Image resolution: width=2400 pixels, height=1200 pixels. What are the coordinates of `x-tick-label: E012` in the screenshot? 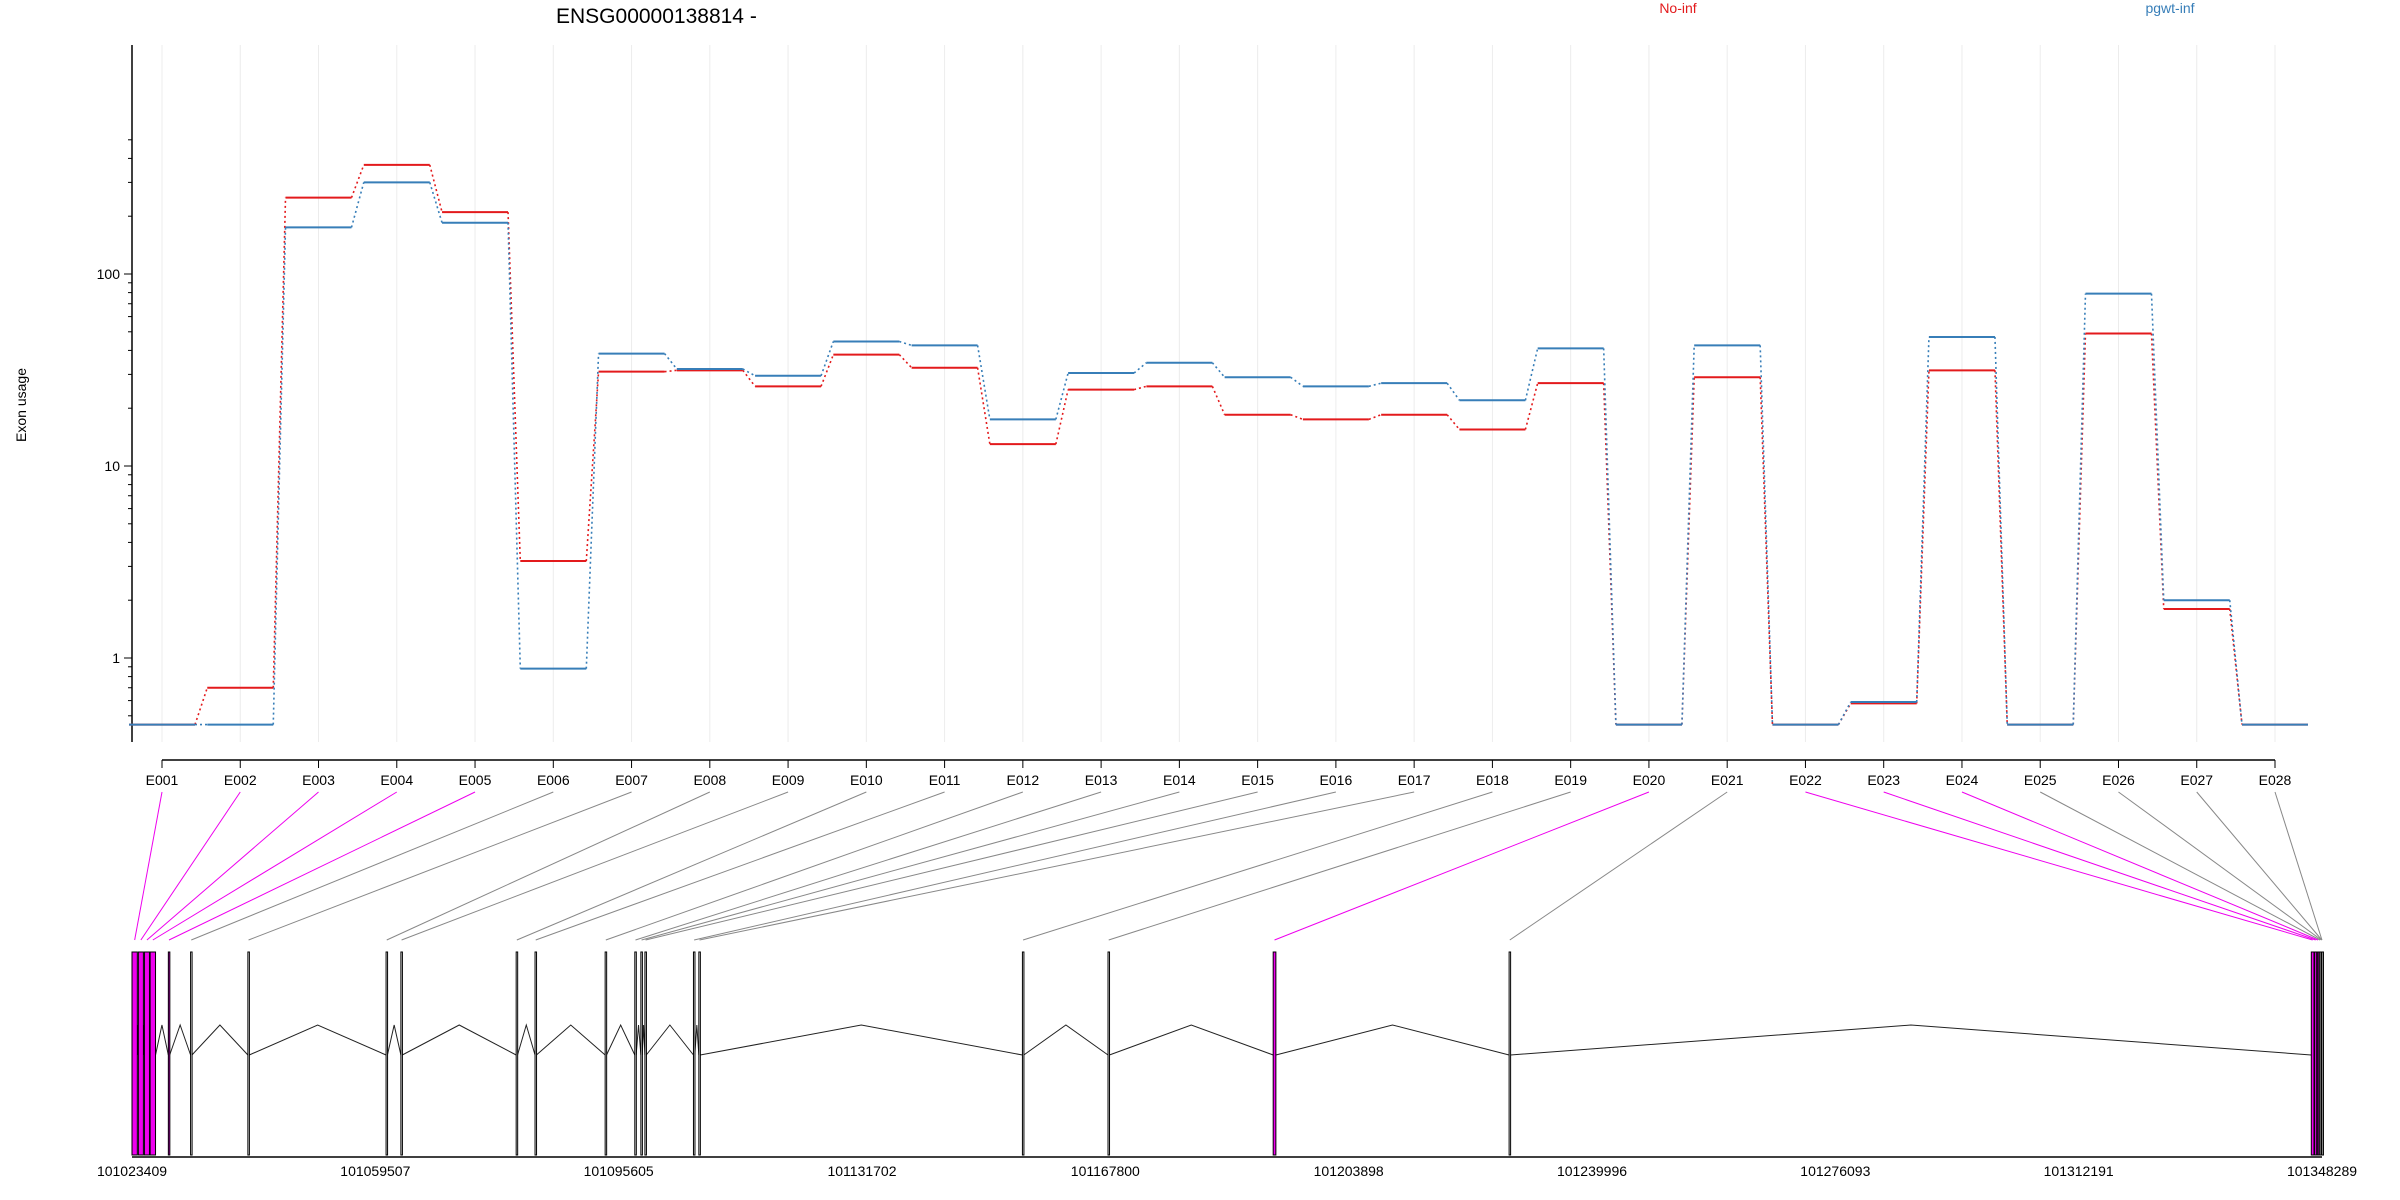 It's located at (1023, 780).